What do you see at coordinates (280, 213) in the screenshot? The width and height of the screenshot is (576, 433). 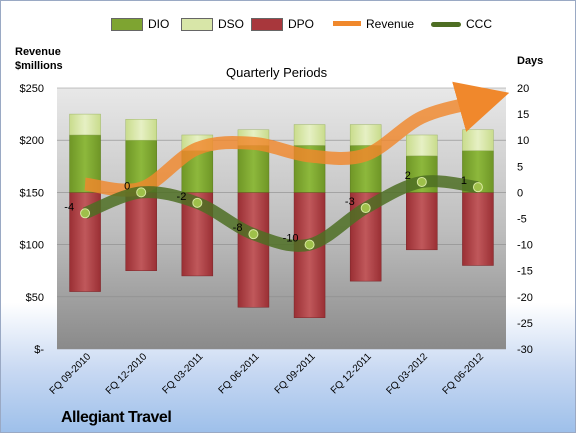 I see `ccc-line` at bounding box center [280, 213].